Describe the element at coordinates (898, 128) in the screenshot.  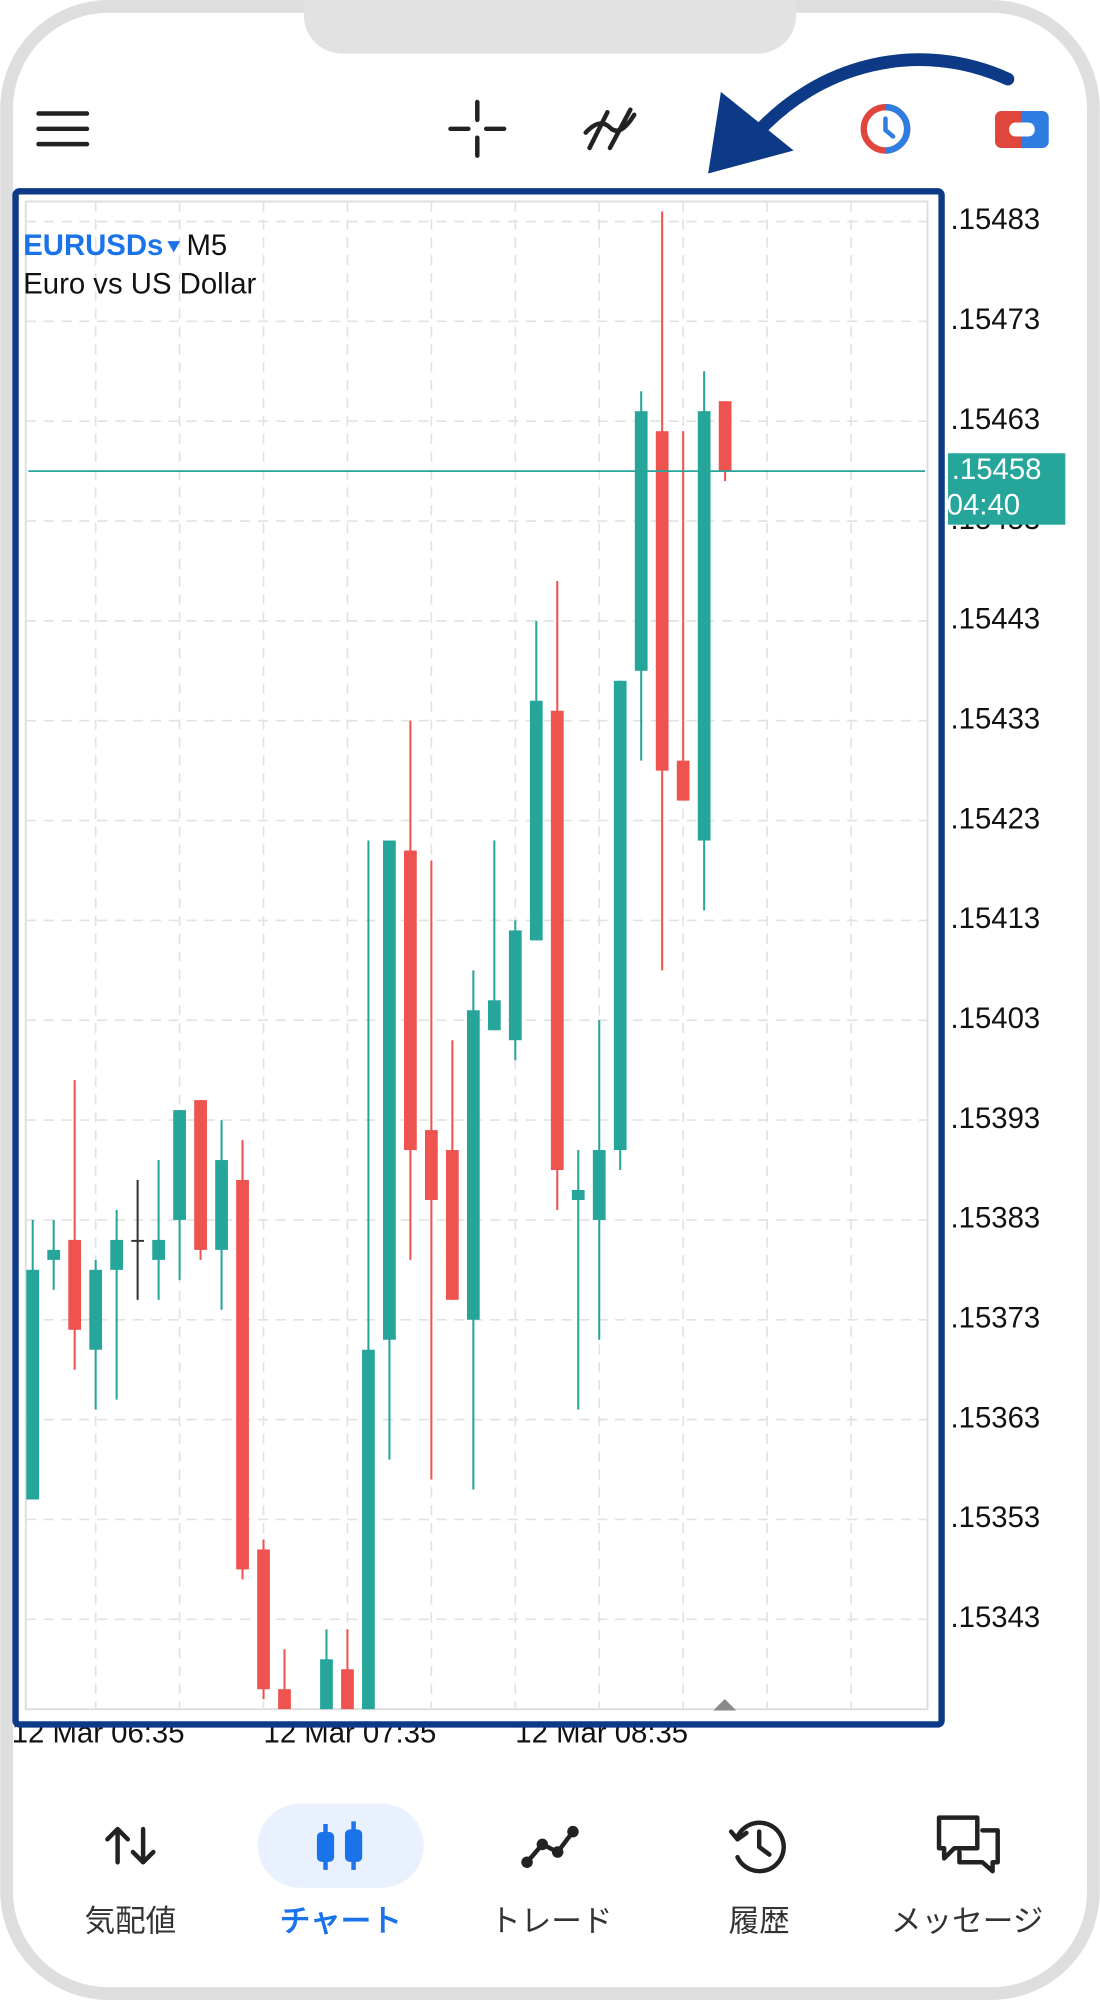
I see `clock-ring-half` at that location.